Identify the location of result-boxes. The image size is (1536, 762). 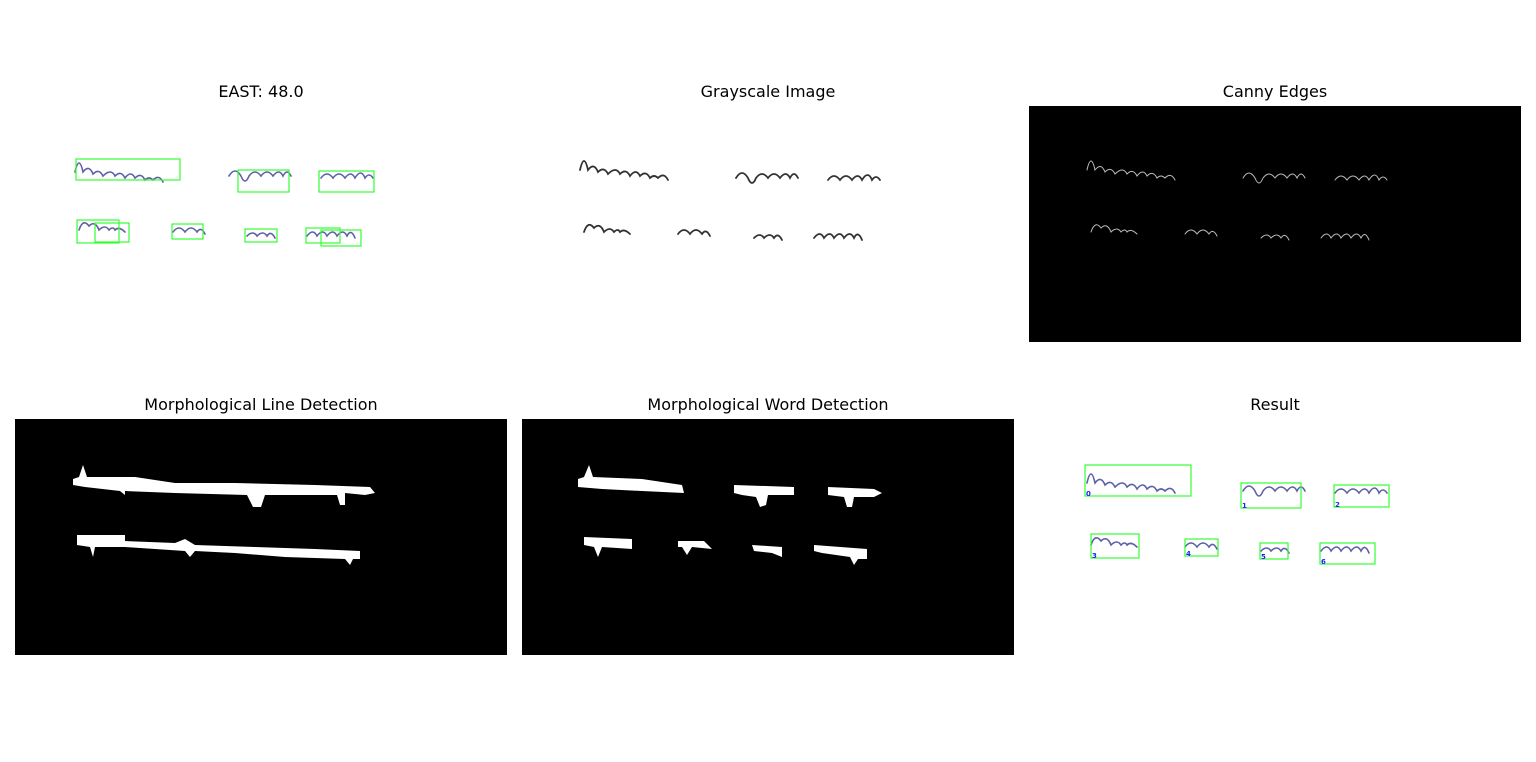
(1237, 514).